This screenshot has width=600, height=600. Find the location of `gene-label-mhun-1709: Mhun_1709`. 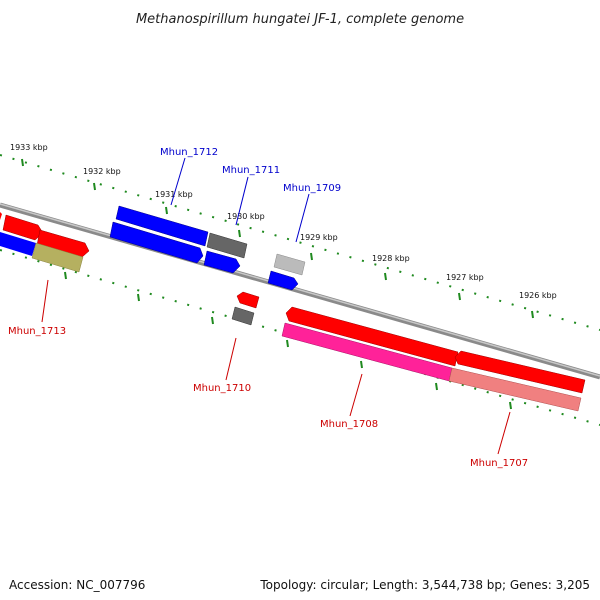

gene-label-mhun-1709: Mhun_1709 is located at coordinates (312, 188).